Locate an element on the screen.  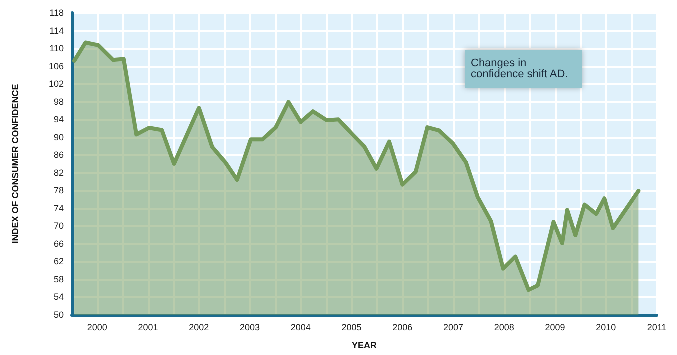
x-tick-label: 2002 is located at coordinates (199, 327).